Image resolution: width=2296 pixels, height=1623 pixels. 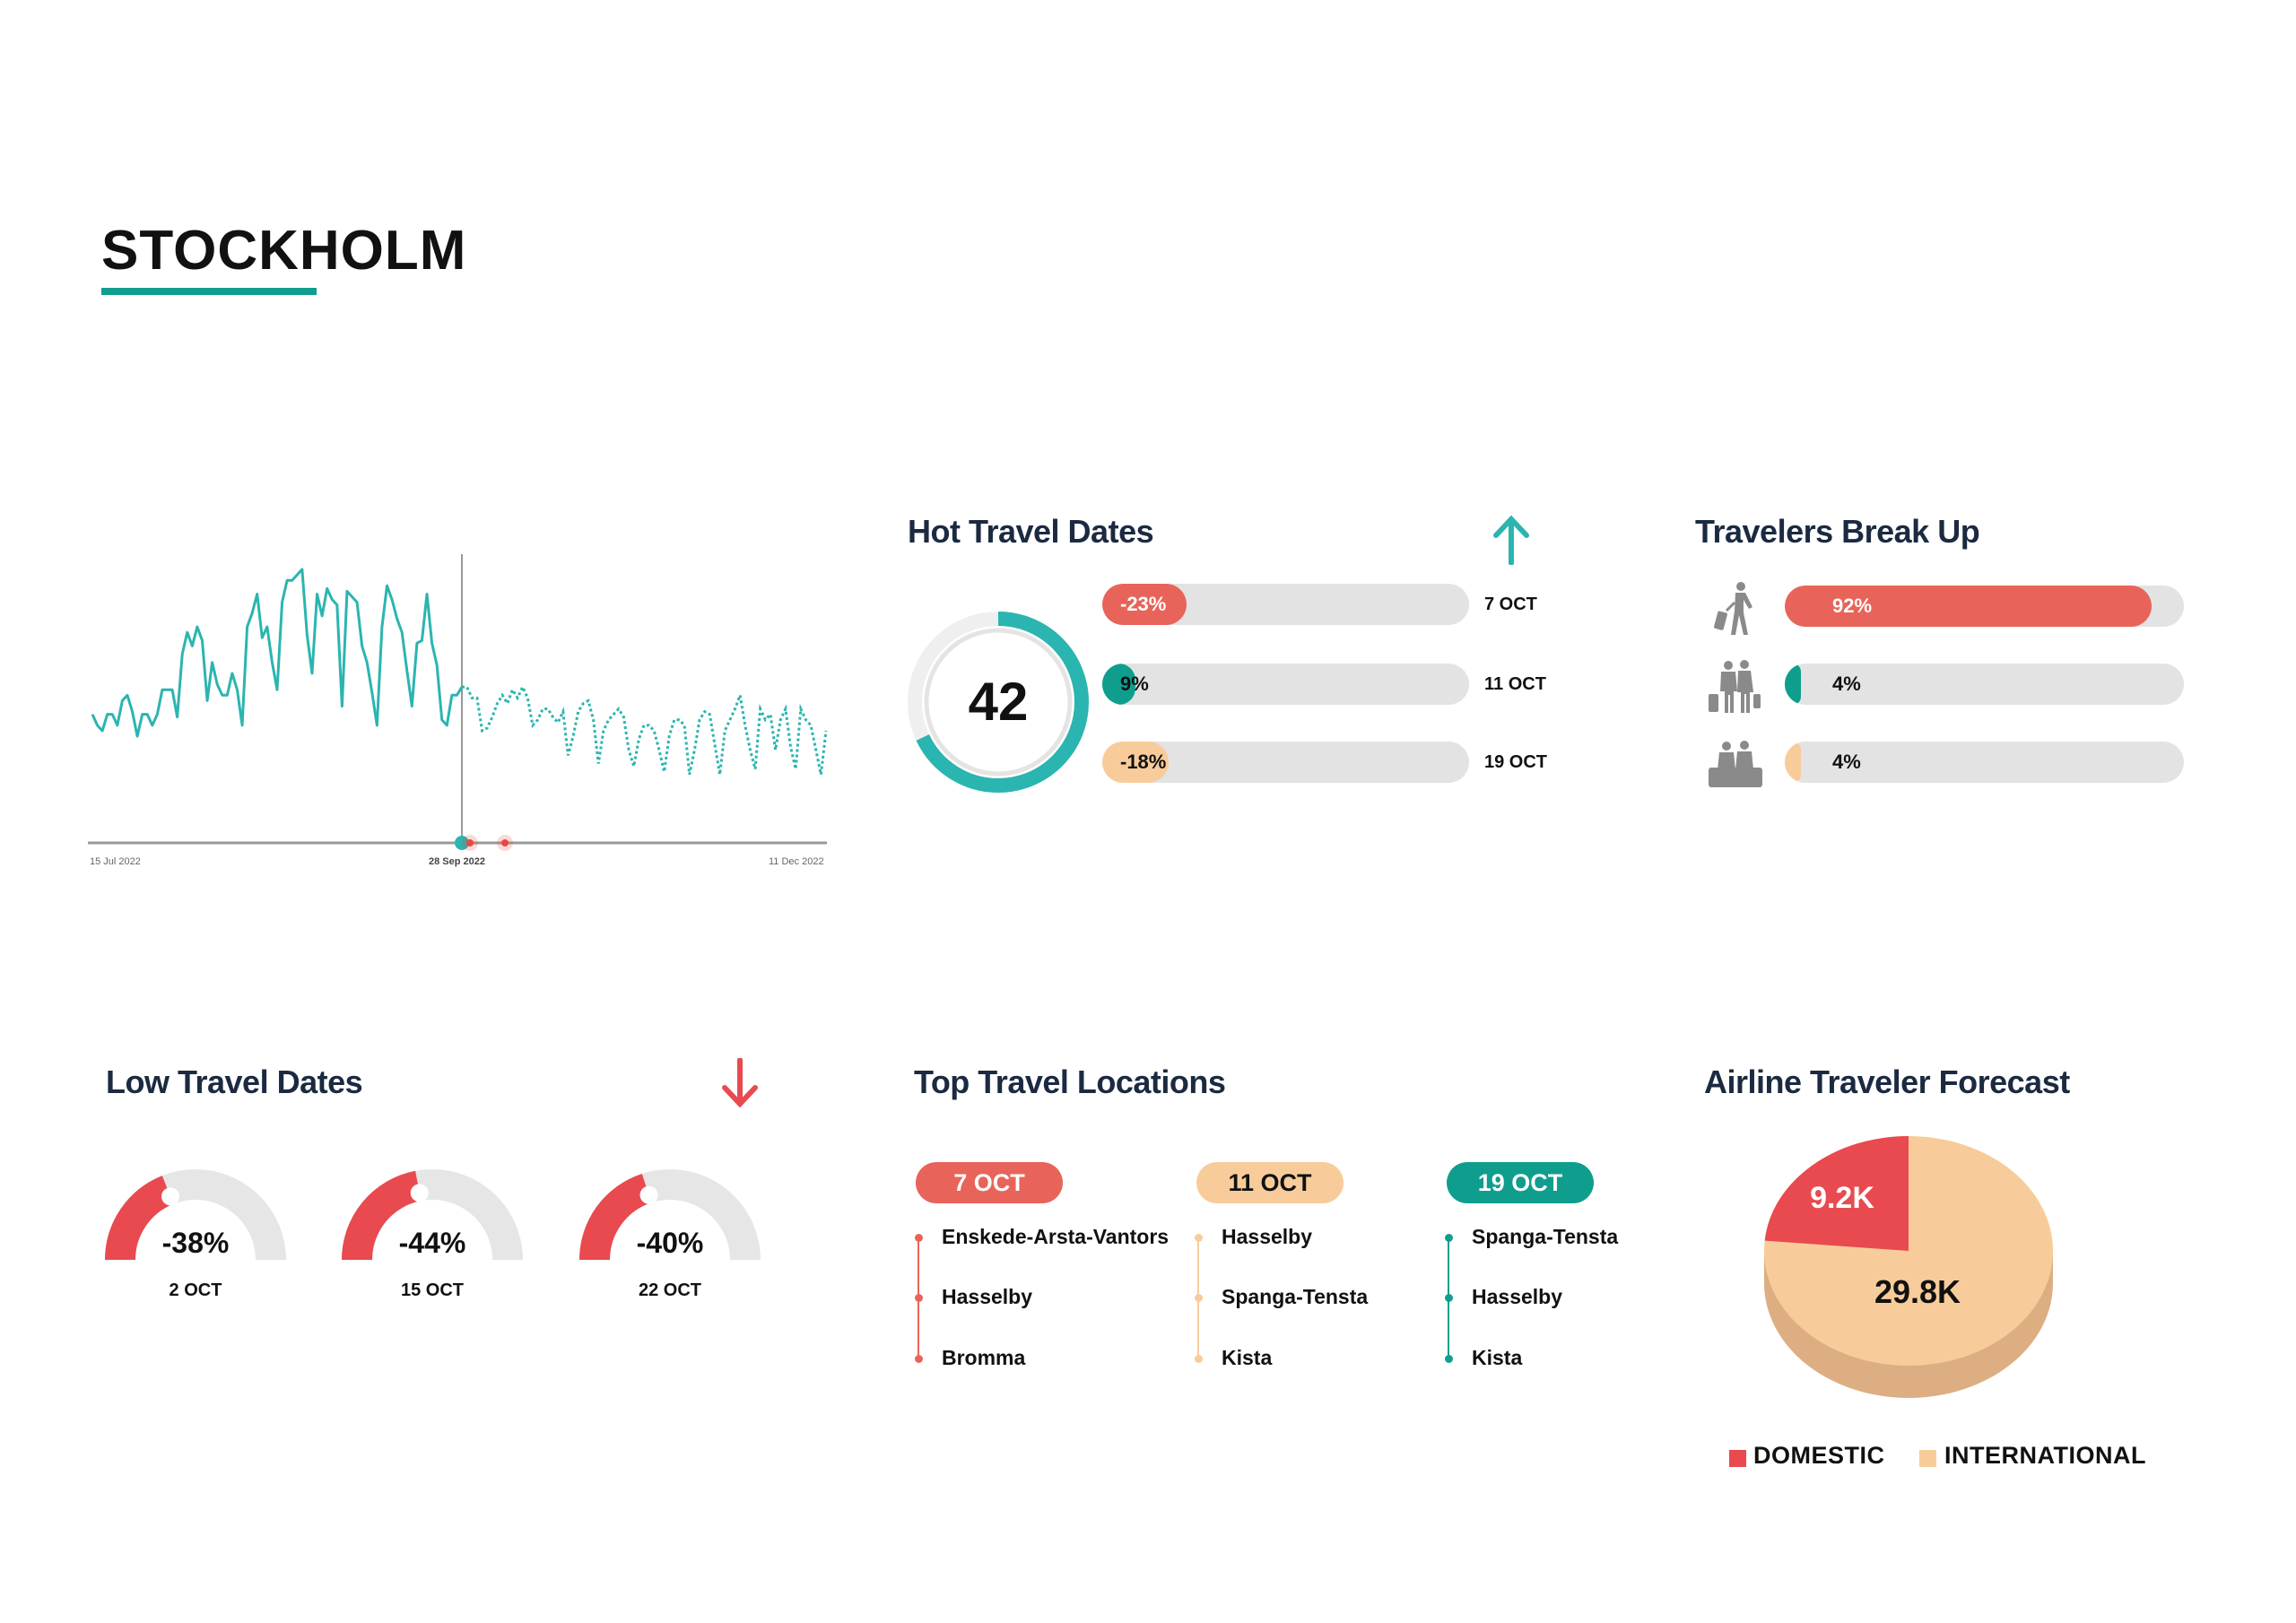 I want to click on x-tick-label: 28 Sep 2022, so click(x=457, y=861).